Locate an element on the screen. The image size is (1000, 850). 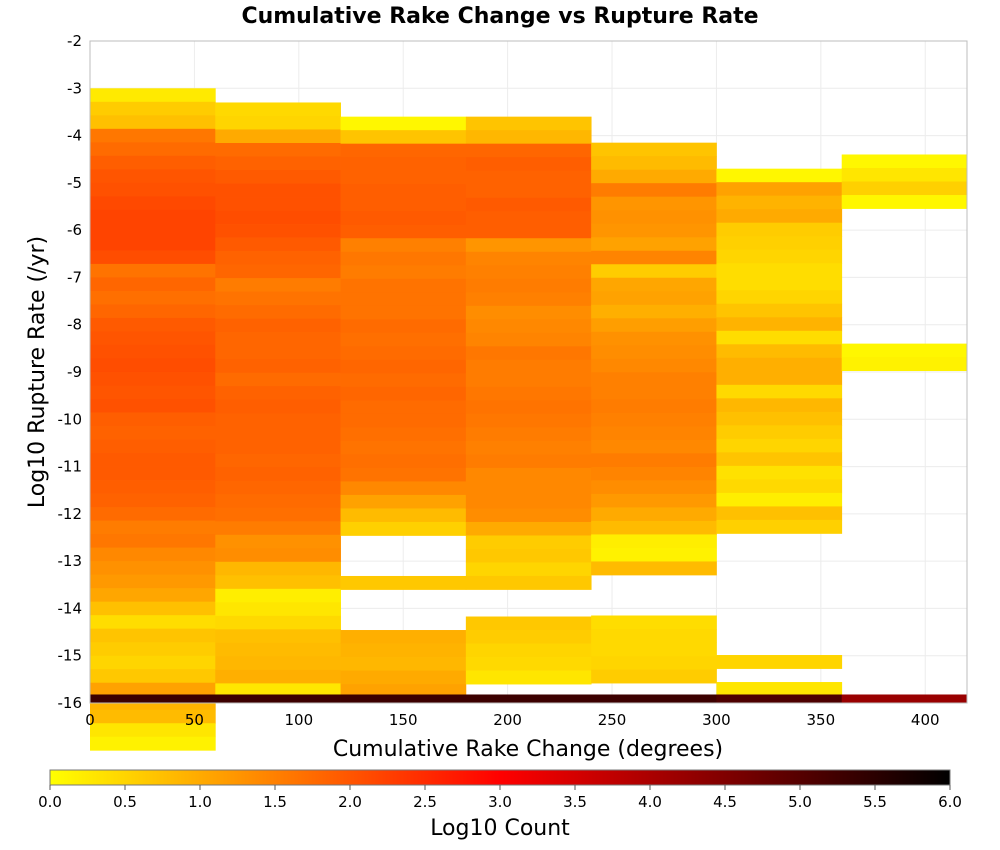
x-tick-label: 150 is located at coordinates (403, 720).